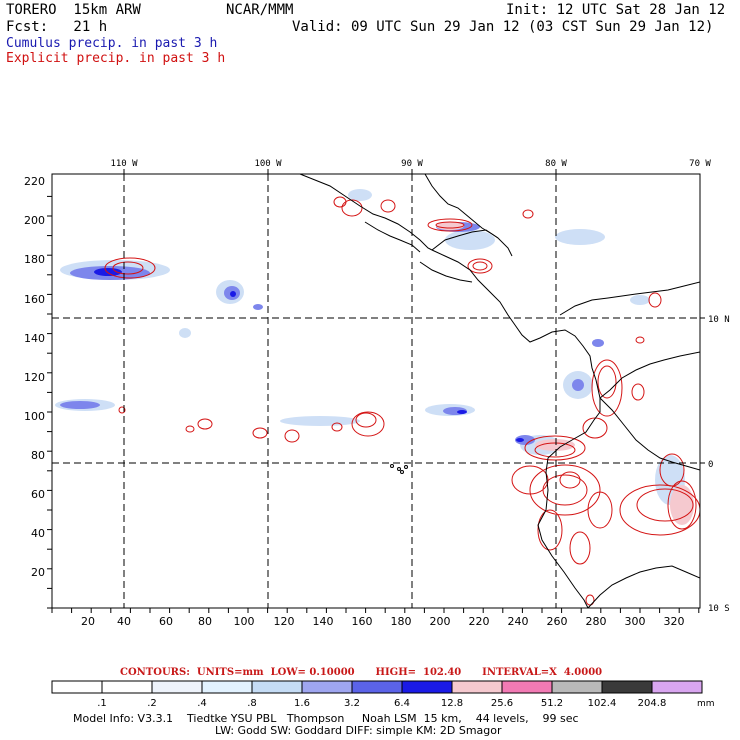 The image size is (740, 740). Describe the element at coordinates (352, 703) in the screenshot. I see `colorbar-label: 3.2` at that location.